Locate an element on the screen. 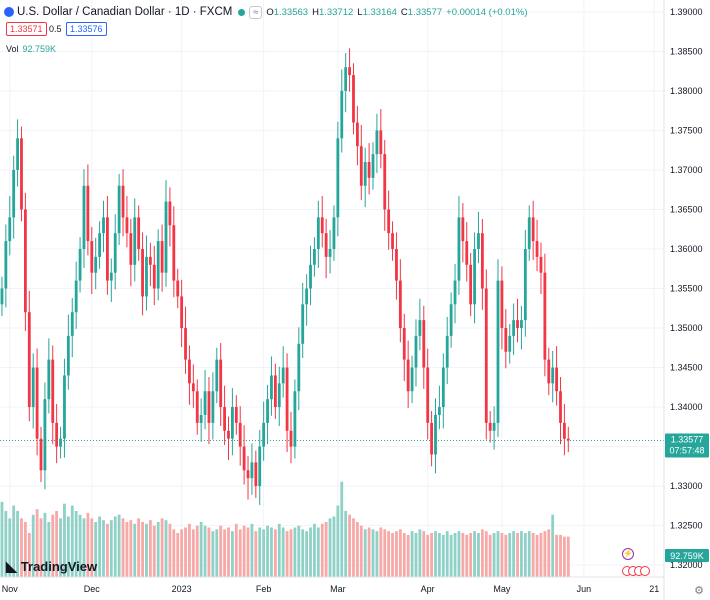  price-tick-label: 1.38000 is located at coordinates (686, 91).